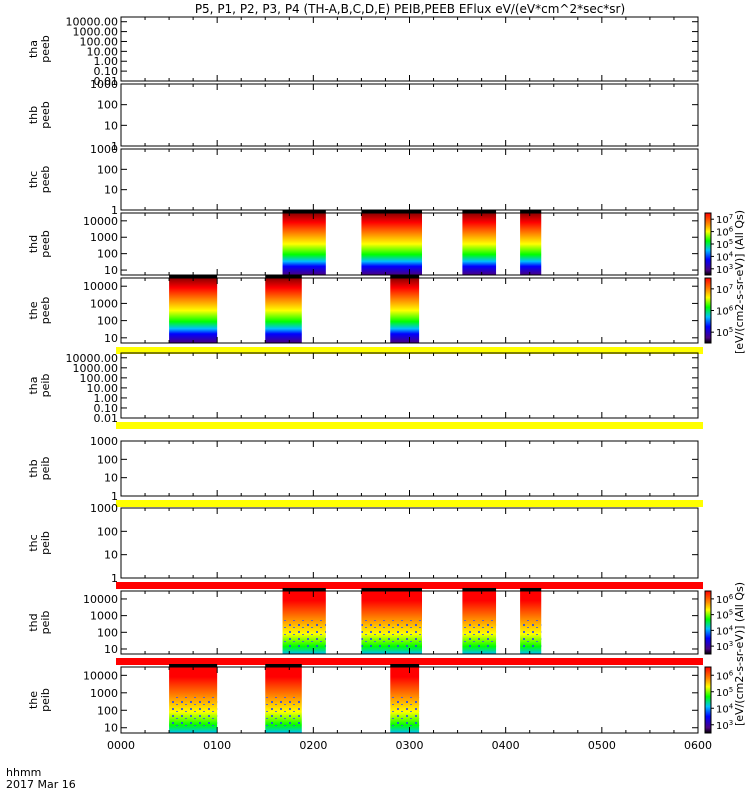 The height and width of the screenshot is (800, 750). Describe the element at coordinates (725, 232) in the screenshot. I see `panel-4-colorbar-tick-label: 10⁶` at that location.